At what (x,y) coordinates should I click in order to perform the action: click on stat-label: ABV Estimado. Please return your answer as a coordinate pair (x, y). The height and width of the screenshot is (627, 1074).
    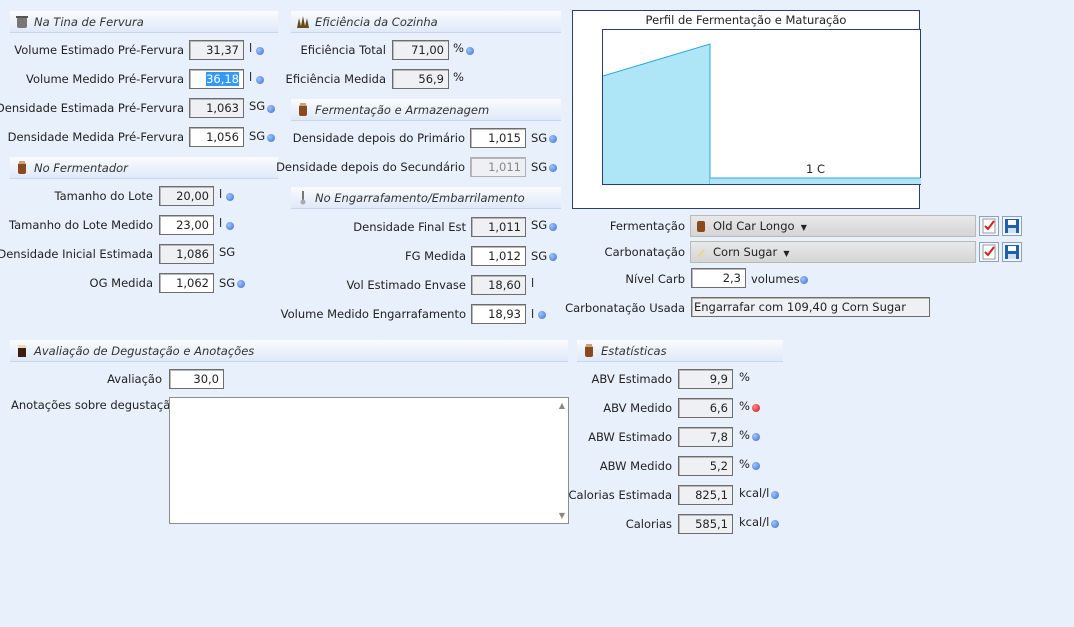
    Looking at the image, I should click on (631, 379).